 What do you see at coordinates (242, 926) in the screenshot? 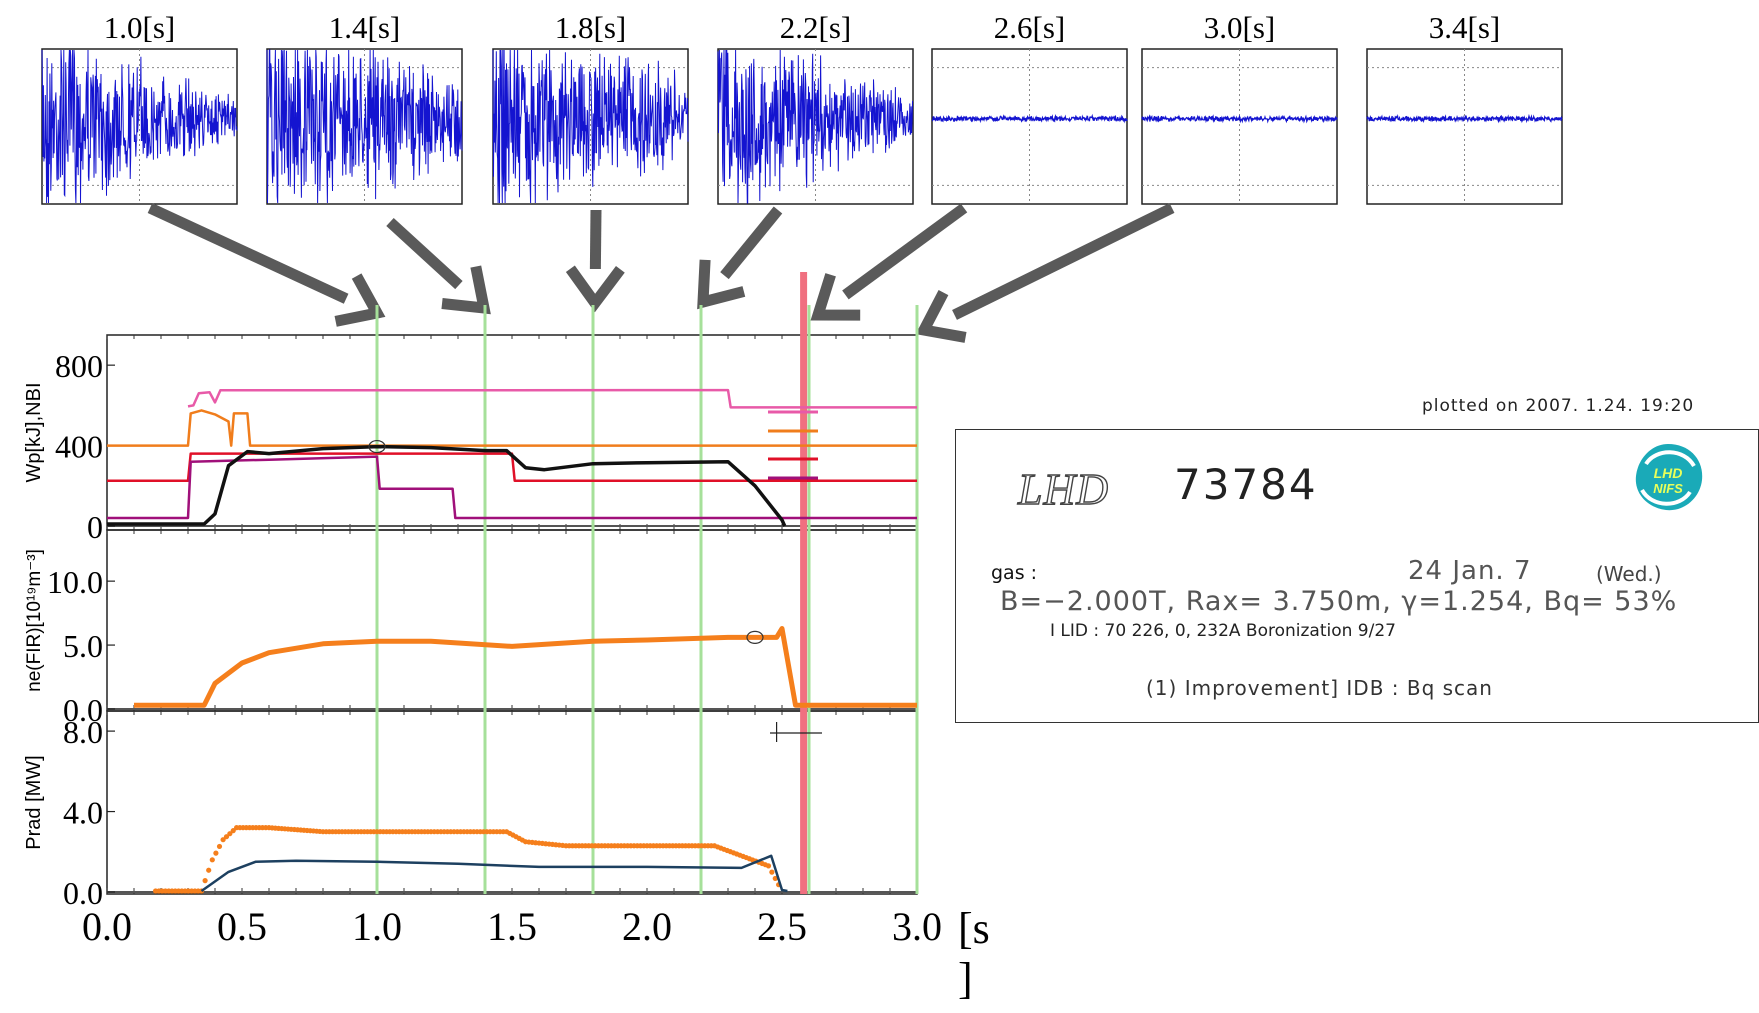
I see `x-tick-label: 0.5` at bounding box center [242, 926].